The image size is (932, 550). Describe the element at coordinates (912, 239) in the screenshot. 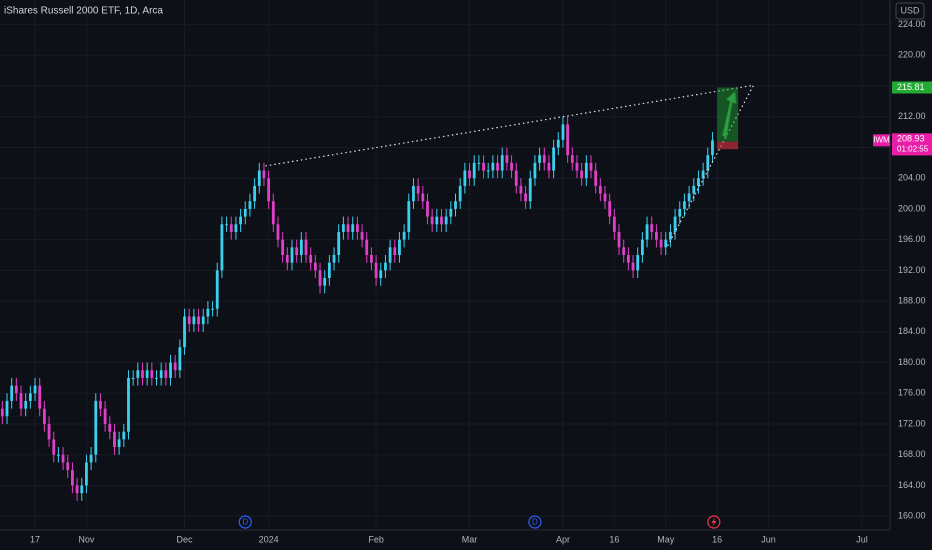

I see `y-tick-label: 196.00` at that location.